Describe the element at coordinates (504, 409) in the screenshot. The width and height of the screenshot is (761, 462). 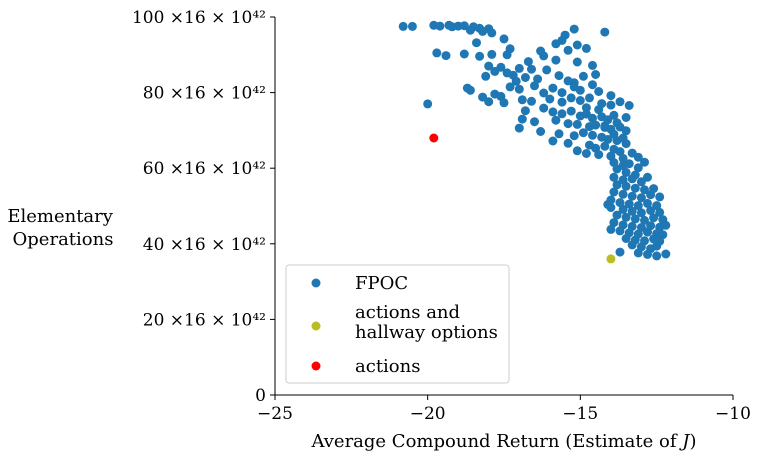
I see `x-ticks: −25 −20 −15 −10` at that location.